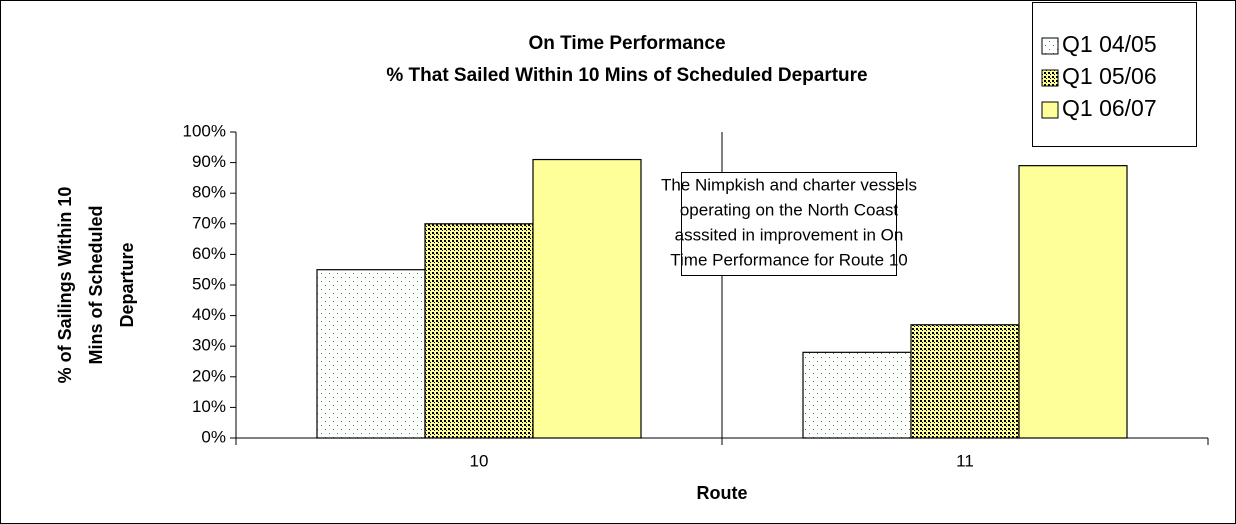 The width and height of the screenshot is (1236, 524). I want to click on y-tick-label: 90%, so click(209, 161).